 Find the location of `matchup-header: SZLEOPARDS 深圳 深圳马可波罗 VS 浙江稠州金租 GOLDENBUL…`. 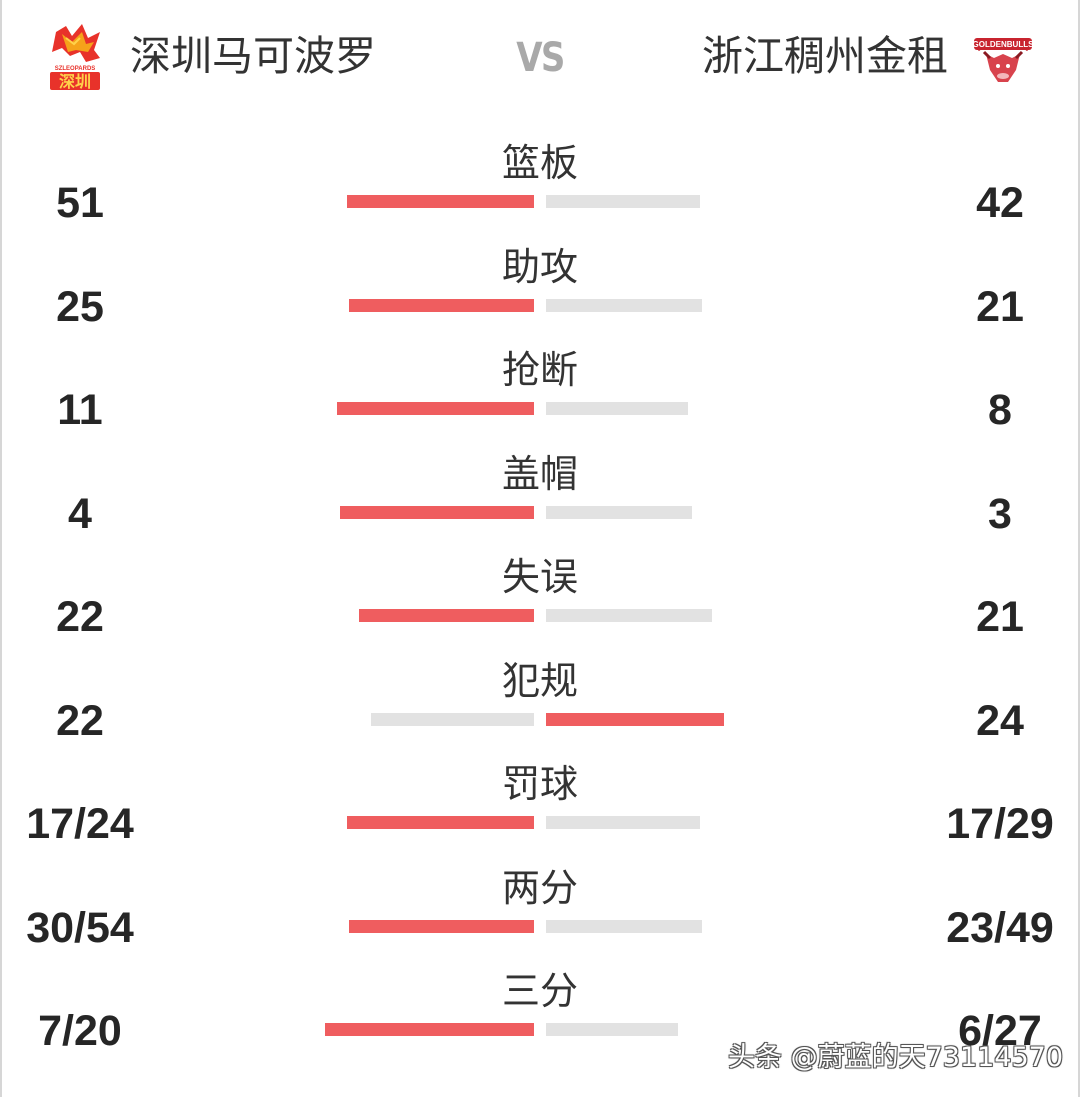

matchup-header: SZLEOPARDS 深圳 深圳马可波罗 VS 浙江稠州金租 GOLDENBUL… is located at coordinates (540, 60).